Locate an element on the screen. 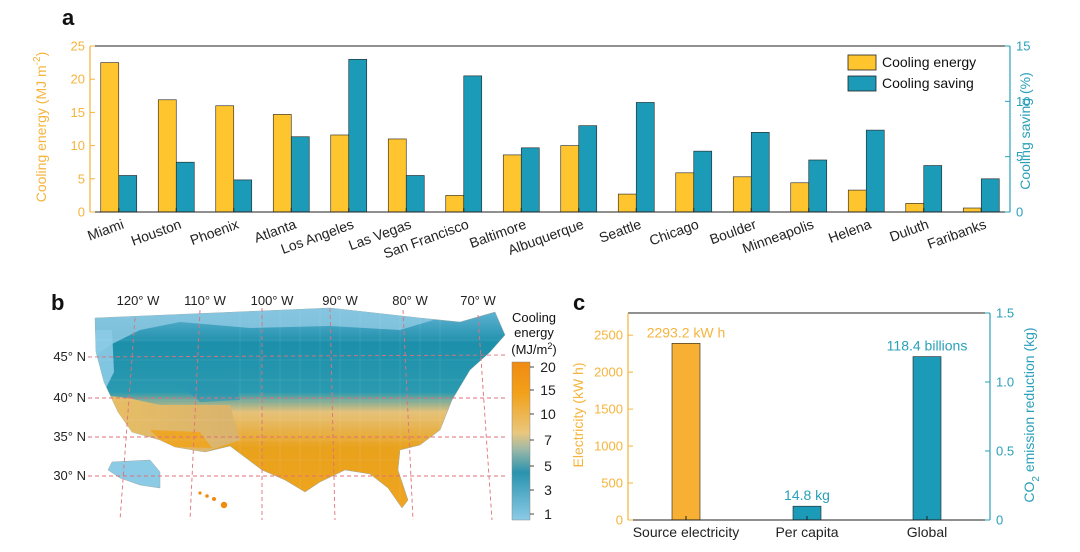 This screenshot has width=1080, height=552. c-left-tick-2500: 2500 is located at coordinates (608, 335).